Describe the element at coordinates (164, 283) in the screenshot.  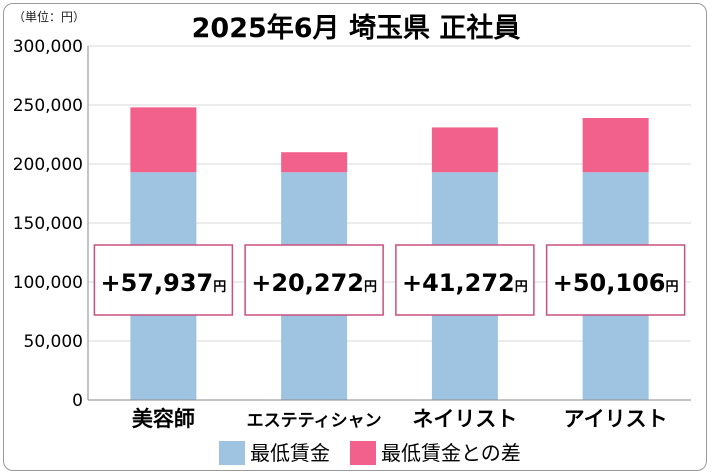
I see `difference-label: +57,937円` at that location.